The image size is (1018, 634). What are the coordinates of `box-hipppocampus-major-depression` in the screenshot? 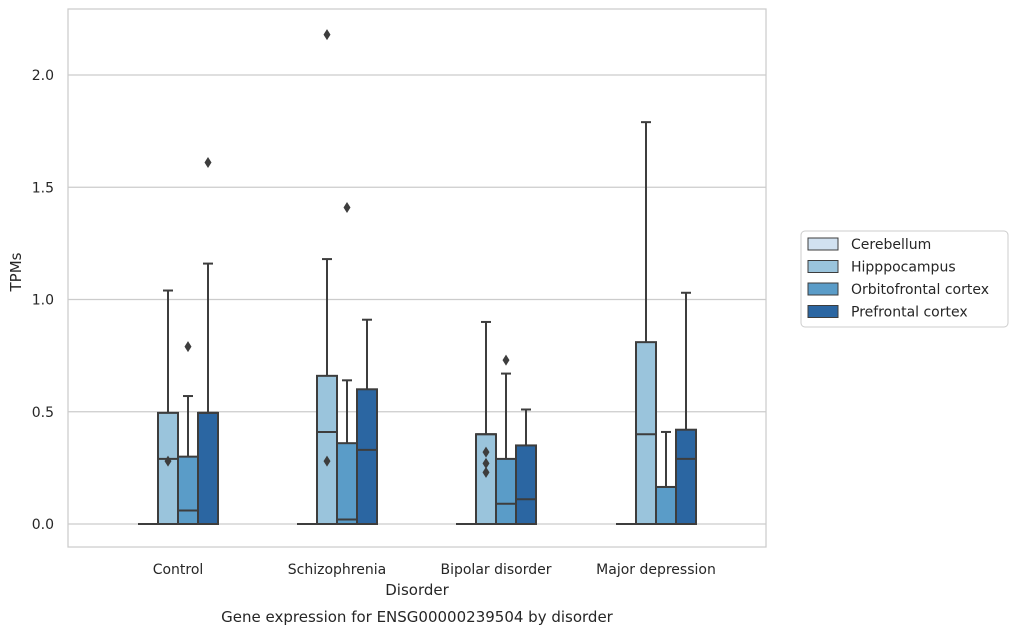 It's located at (646, 323).